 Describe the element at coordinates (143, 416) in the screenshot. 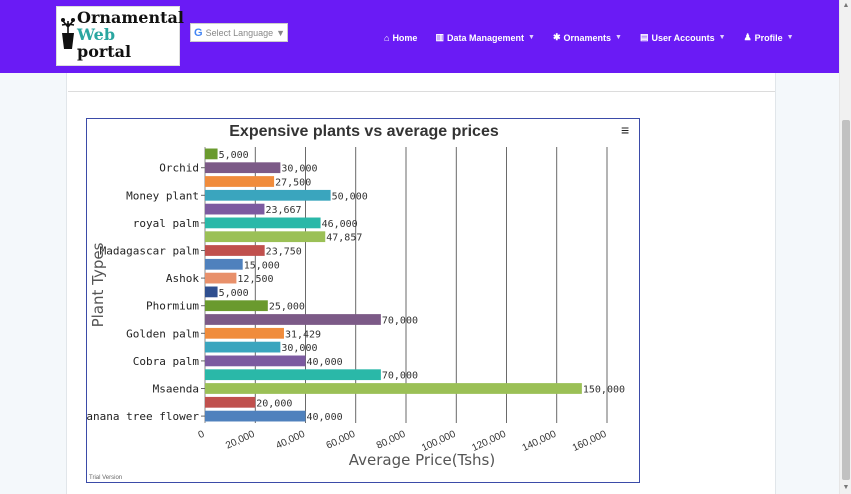

I see `category-label: Banana tree flower` at that location.